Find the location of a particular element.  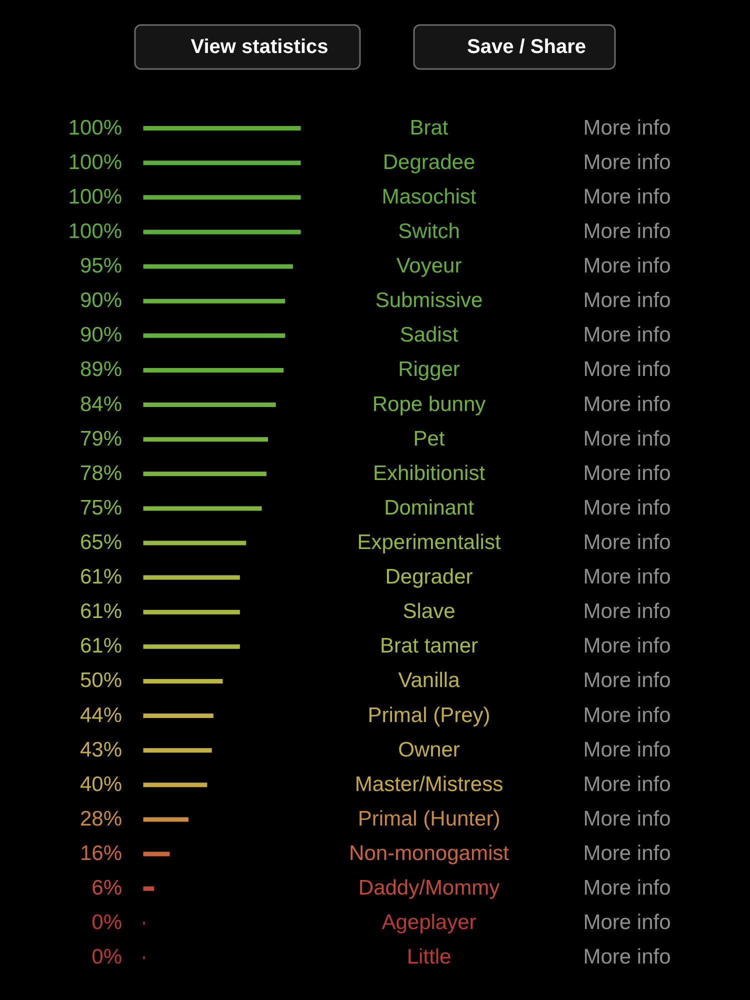

y-tick-label: Dominant is located at coordinates (429, 508).